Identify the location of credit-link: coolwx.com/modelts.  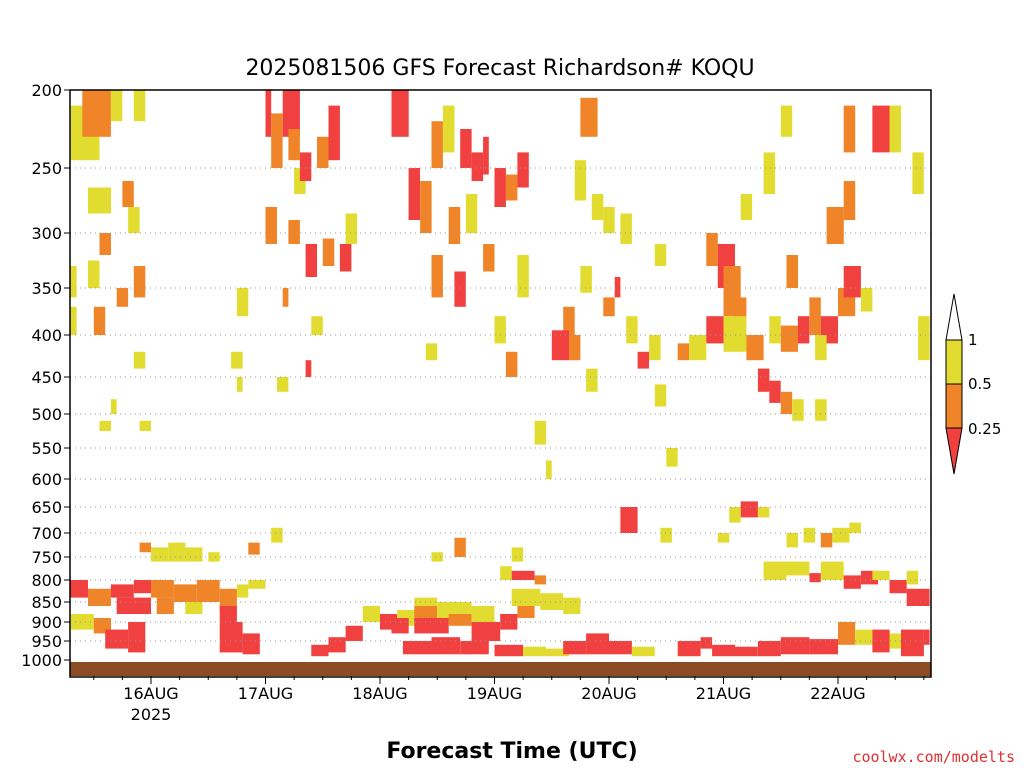
(933, 757).